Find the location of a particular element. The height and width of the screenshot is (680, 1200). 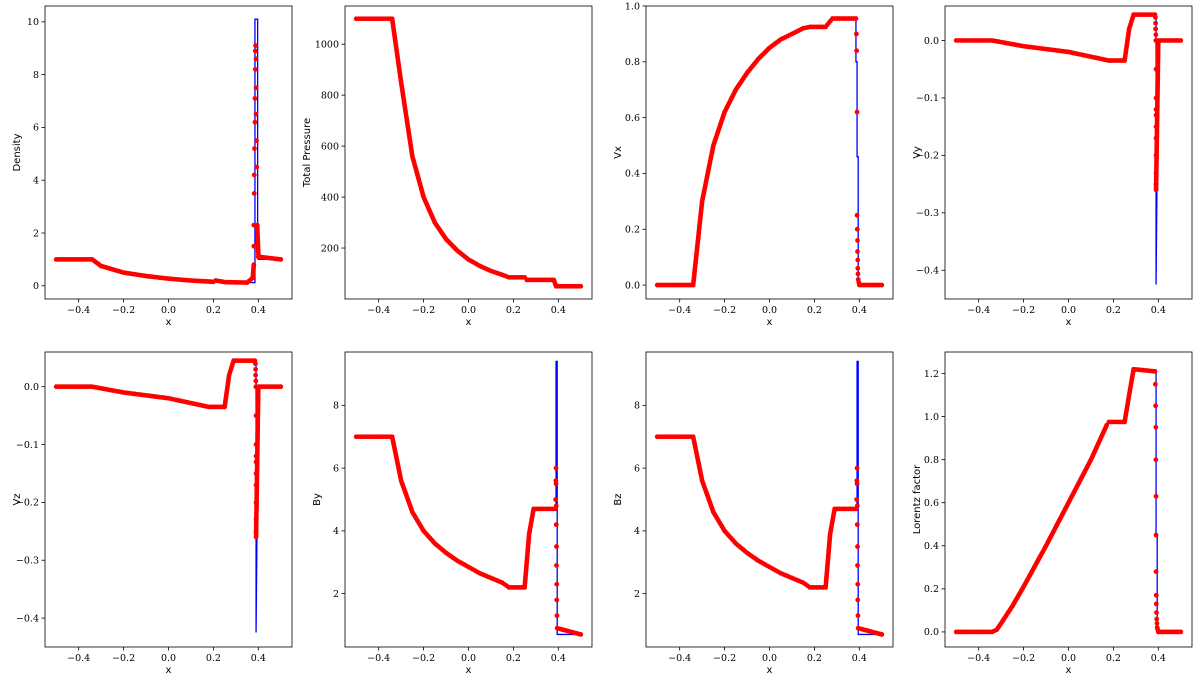

subplot-density: −0.4 −0.2 0.0 0.2 0.4 0 2 4 6 8 10 x Density is located at coordinates (152, 166).